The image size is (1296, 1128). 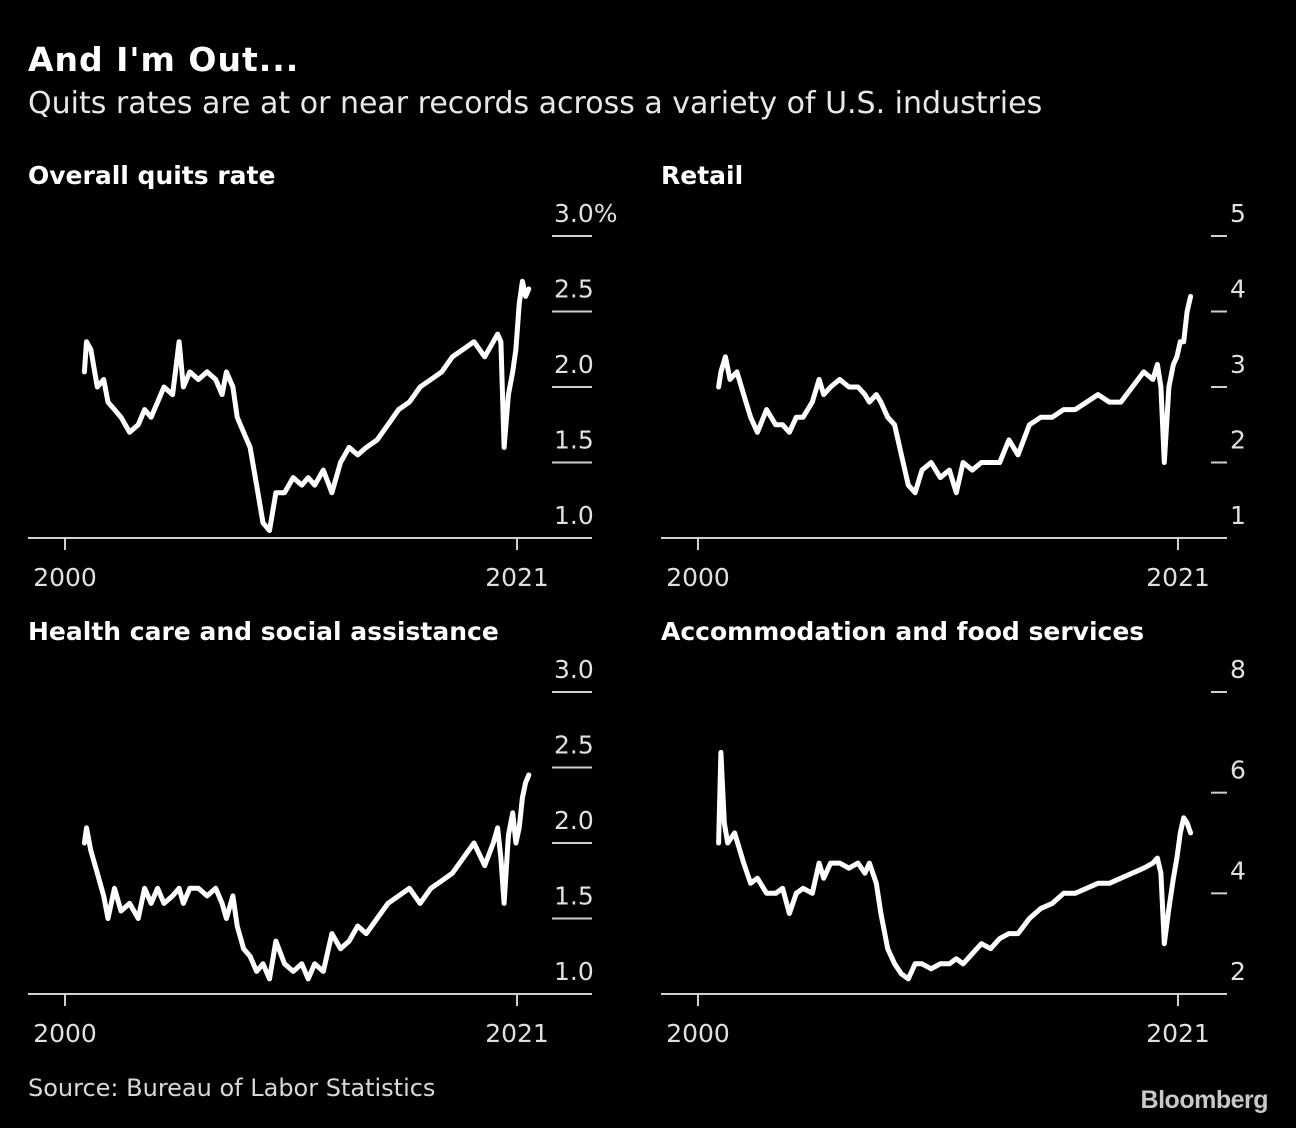 I want to click on y-tick-label: 3.0%, so click(x=586, y=213).